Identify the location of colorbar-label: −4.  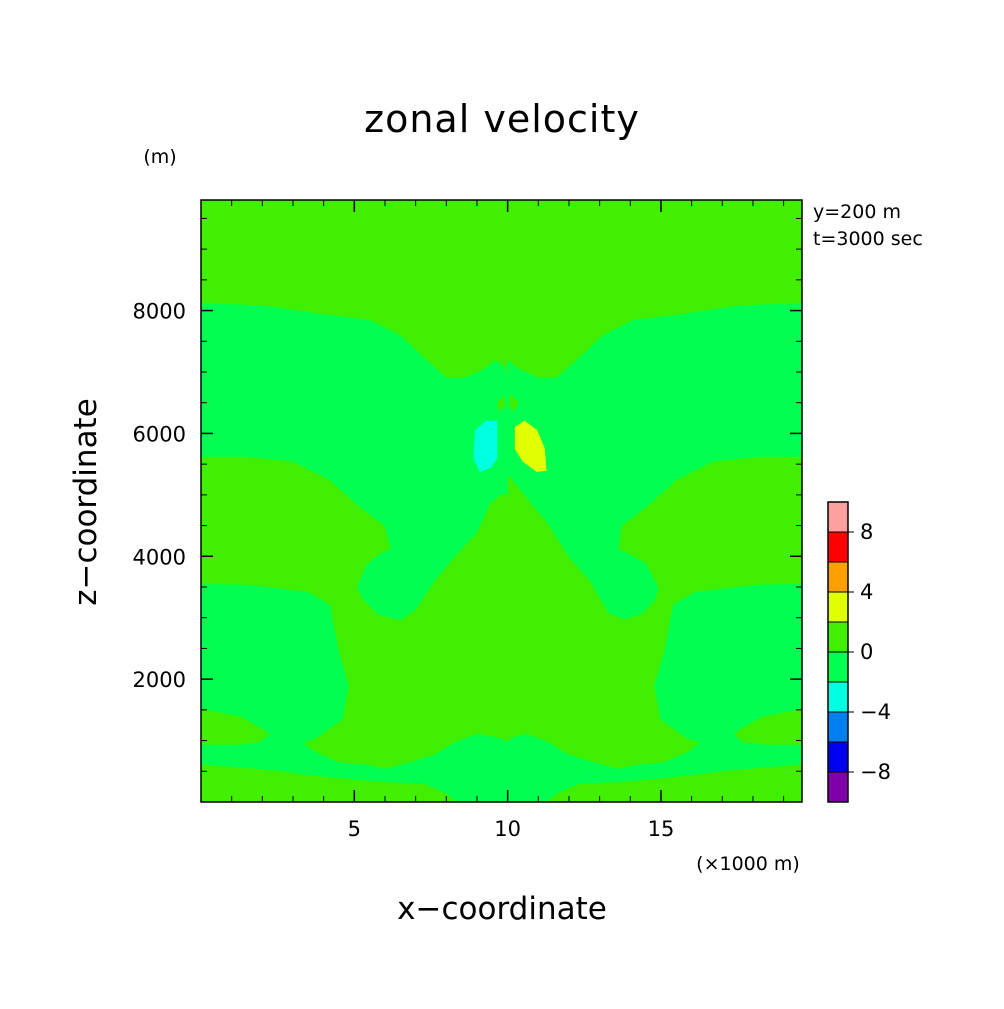
(875, 712).